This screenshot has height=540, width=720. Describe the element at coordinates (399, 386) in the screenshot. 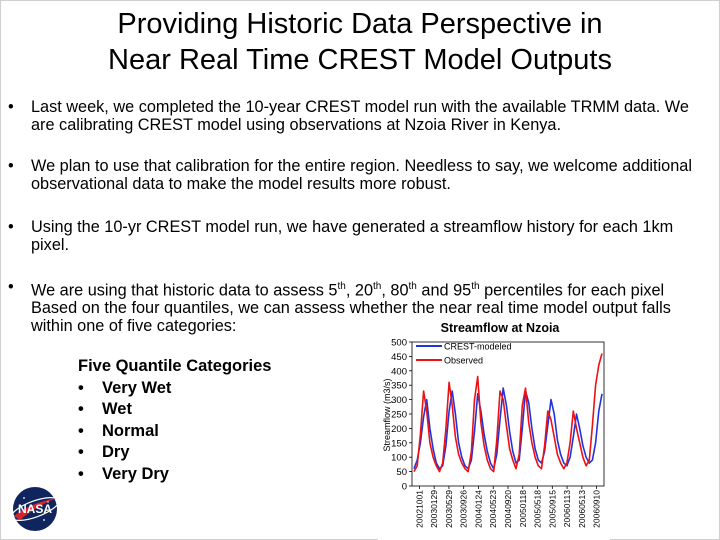

I see `y-tick-label: 350` at that location.